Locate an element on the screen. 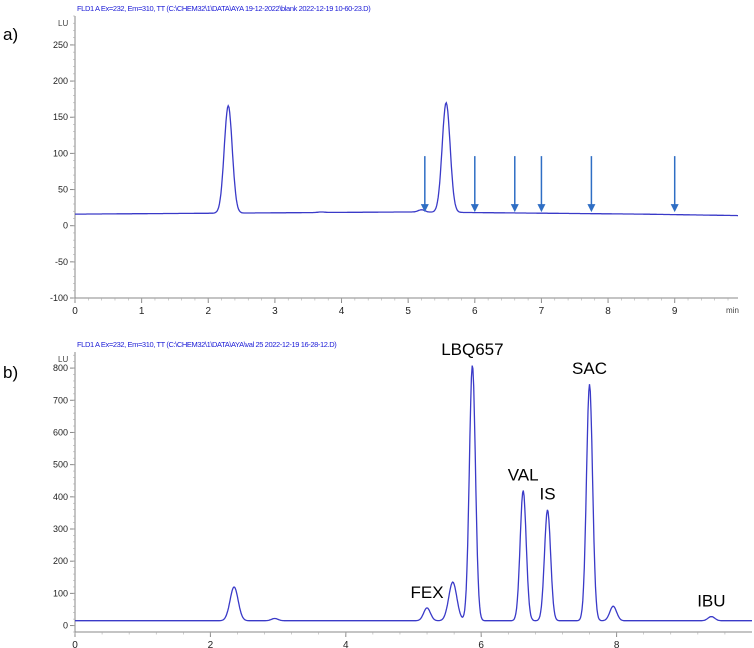 The width and height of the screenshot is (754, 648). panel-label: b) is located at coordinates (10, 372).